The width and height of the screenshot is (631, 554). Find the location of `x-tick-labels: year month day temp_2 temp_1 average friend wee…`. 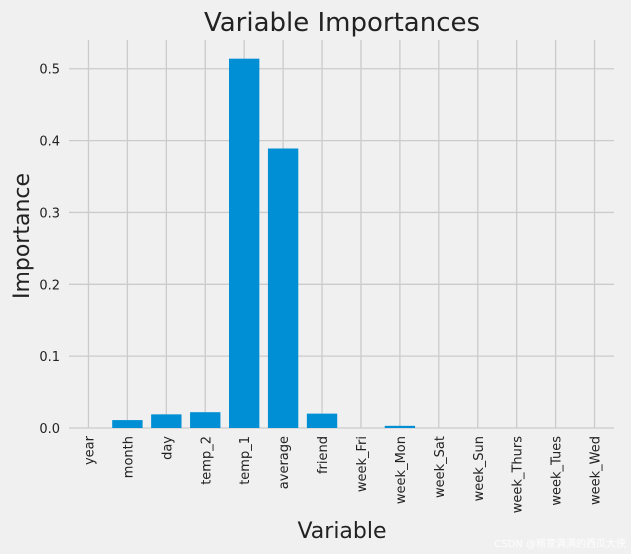

x-tick-labels: year month day temp_2 temp_1 average friend wee… is located at coordinates (342, 474).